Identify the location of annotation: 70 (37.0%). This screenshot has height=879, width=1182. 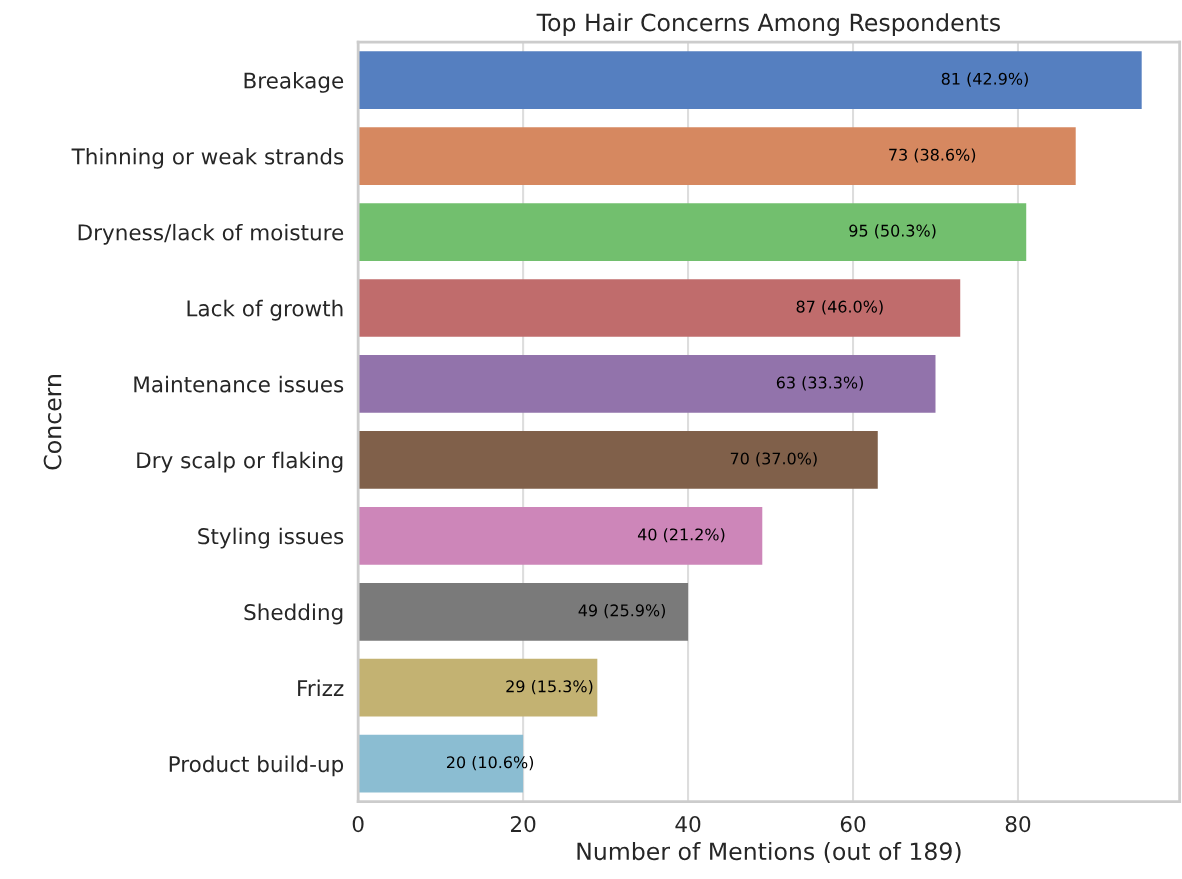
(773, 459).